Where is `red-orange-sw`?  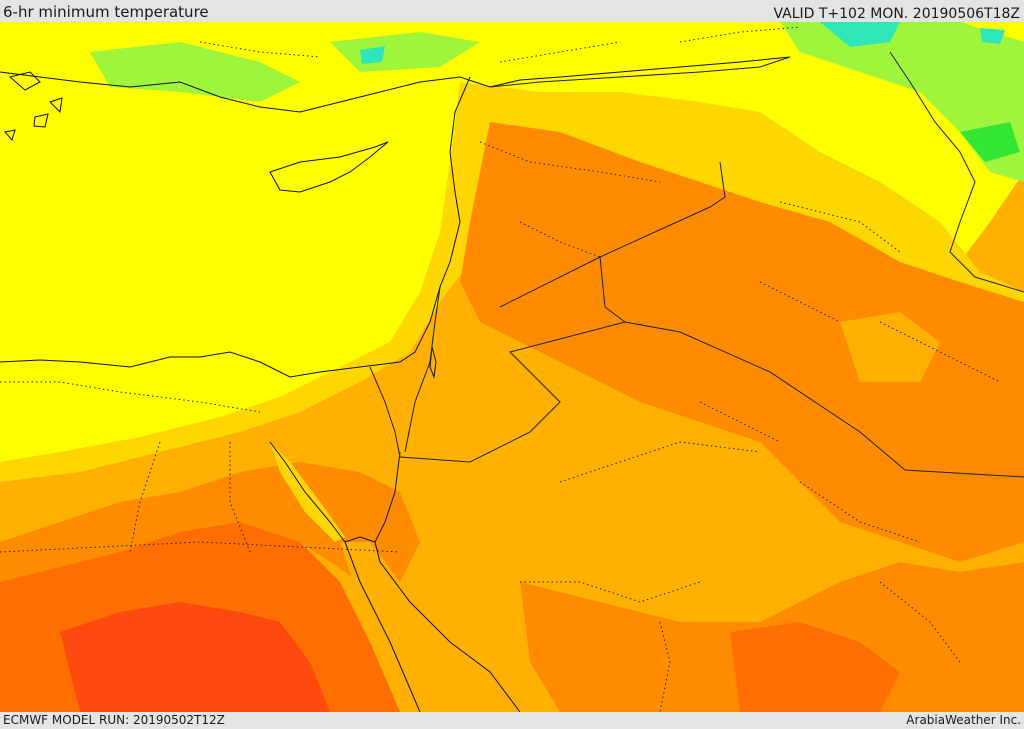
red-orange-sw is located at coordinates (195, 657).